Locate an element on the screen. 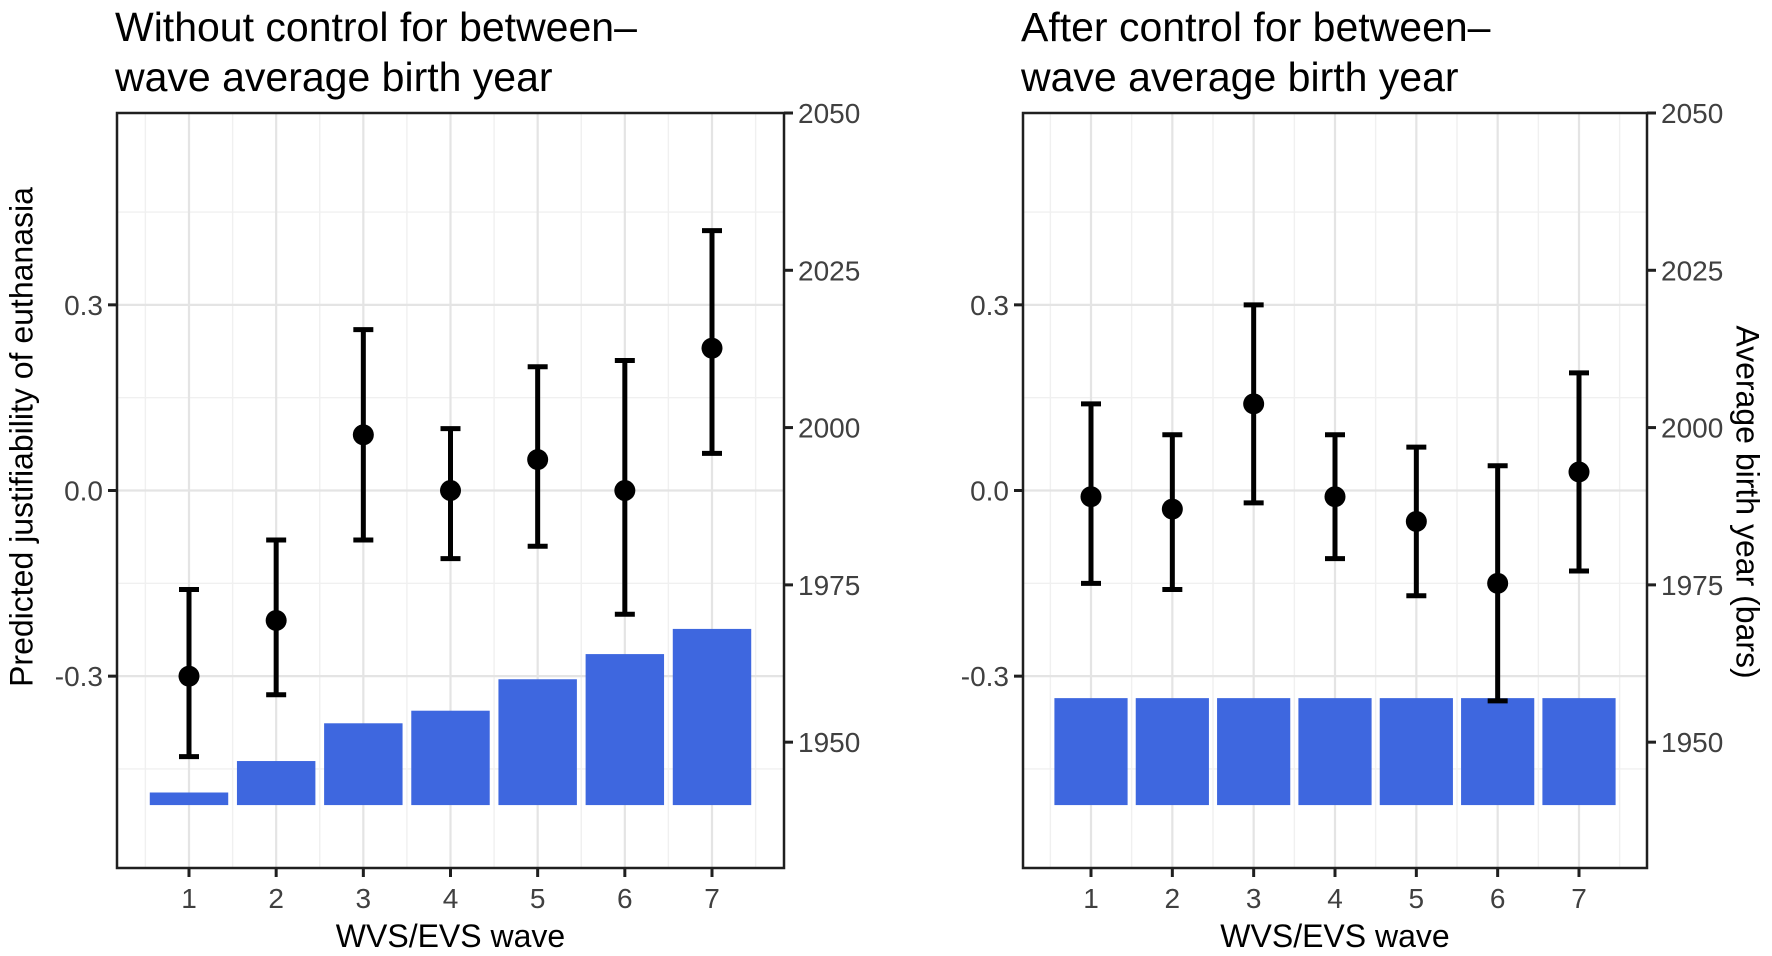  left-panel-xtick-label: 5 is located at coordinates (538, 898).